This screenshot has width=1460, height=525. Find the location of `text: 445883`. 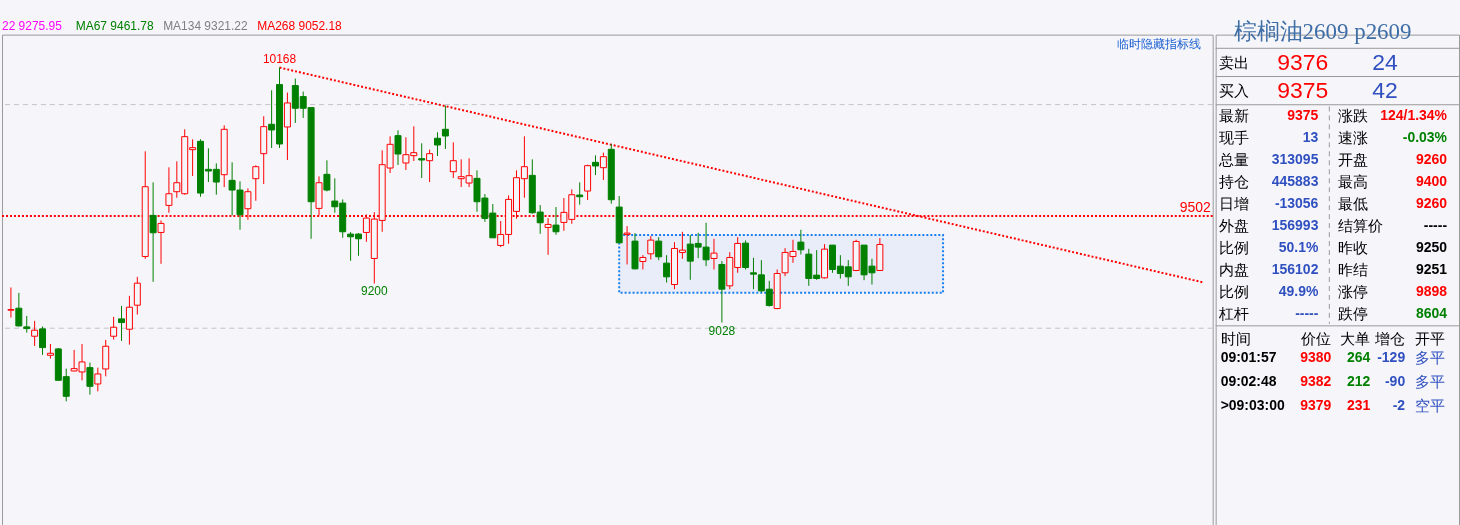

text: 445883 is located at coordinates (1295, 181).